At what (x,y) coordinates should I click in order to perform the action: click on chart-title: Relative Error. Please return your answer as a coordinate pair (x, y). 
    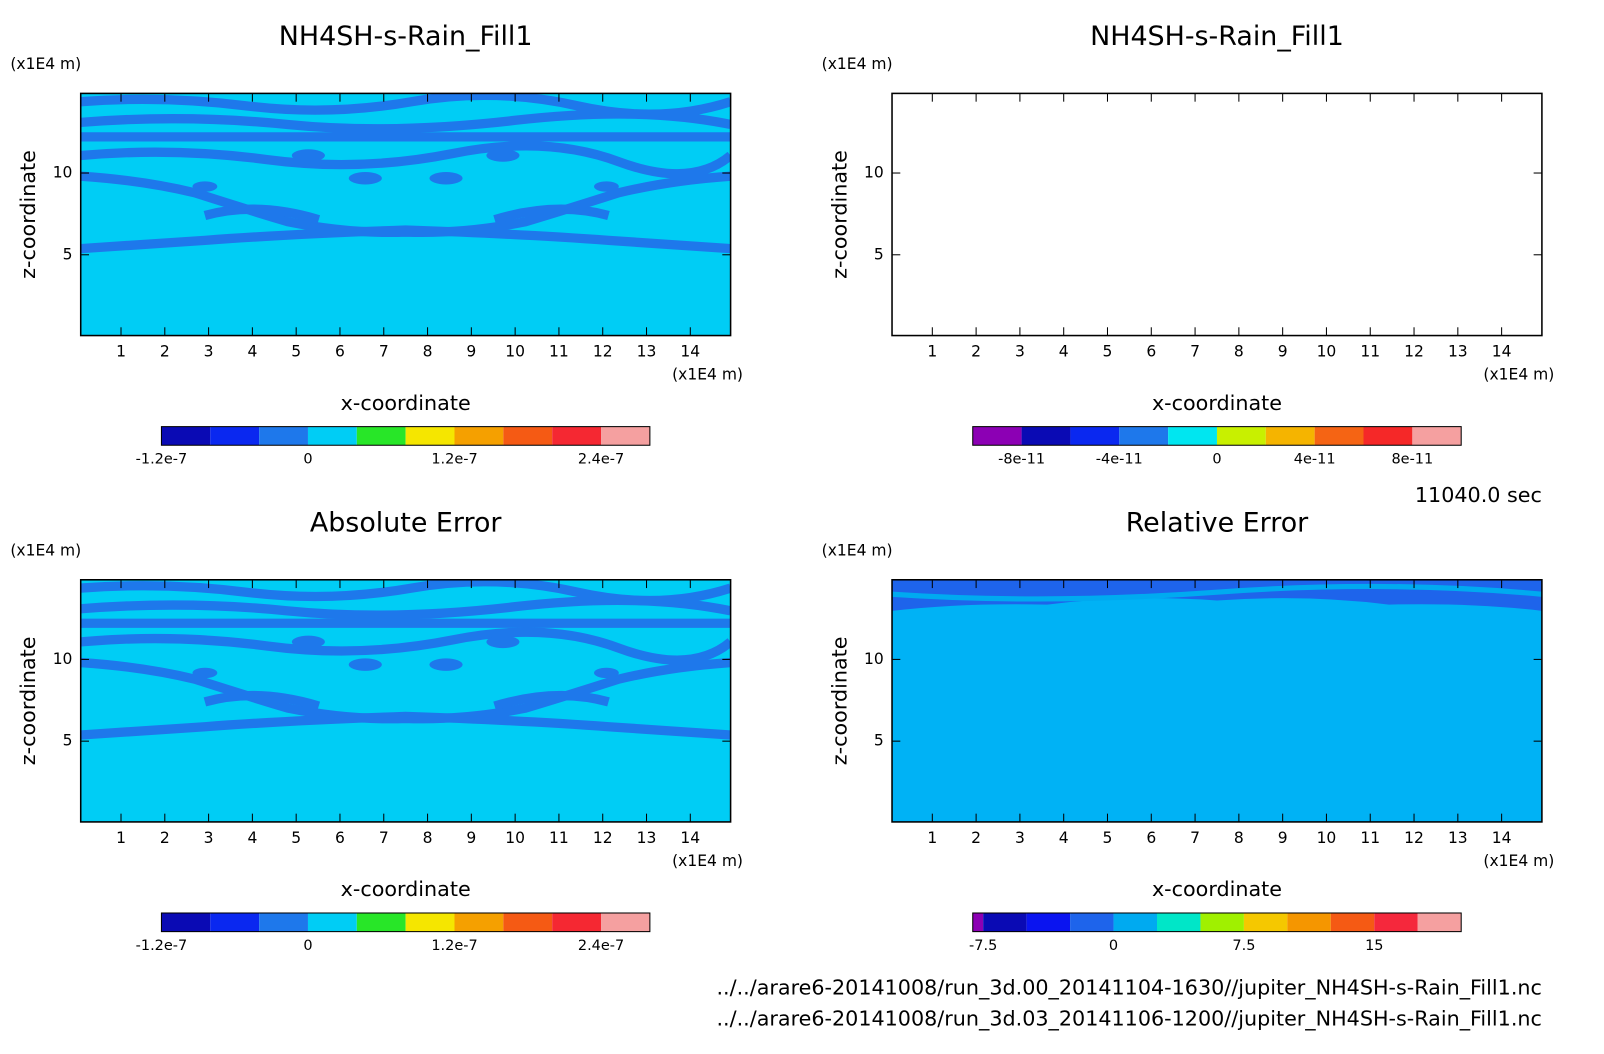
    Looking at the image, I should click on (1217, 522).